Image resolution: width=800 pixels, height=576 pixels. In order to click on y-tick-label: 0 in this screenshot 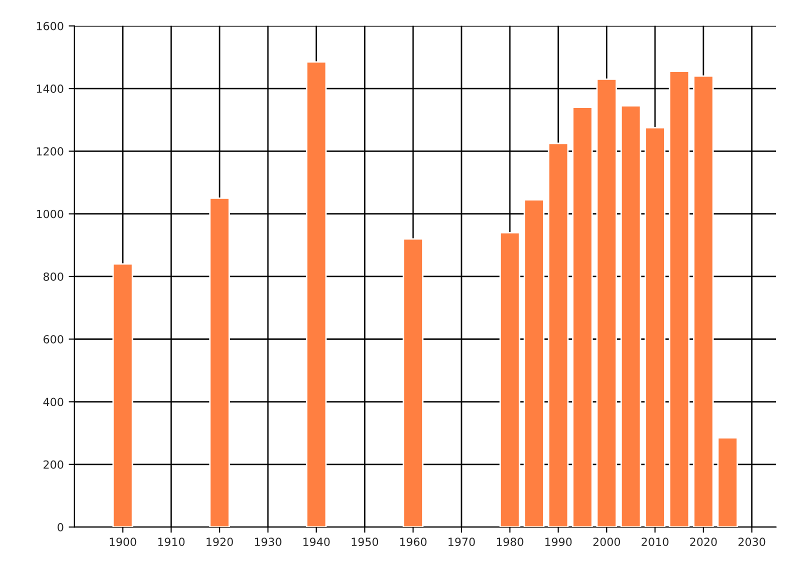, I will do `click(61, 527)`.